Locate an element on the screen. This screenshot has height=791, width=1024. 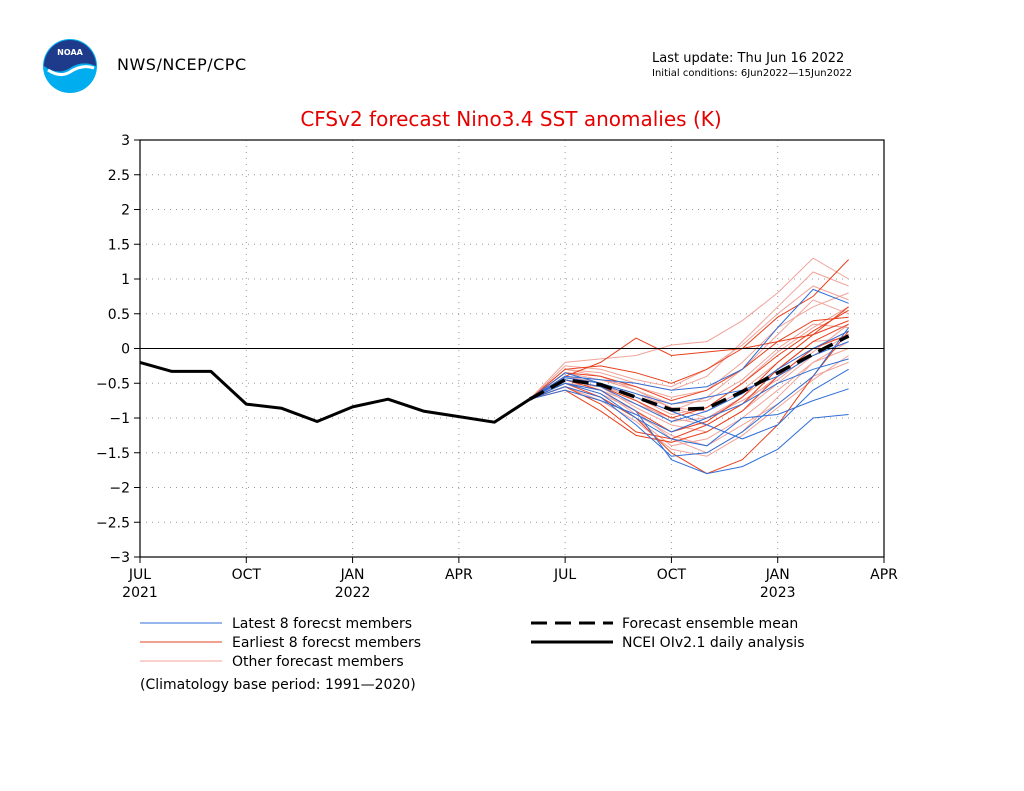
x-year-label: 2023 is located at coordinates (778, 593).